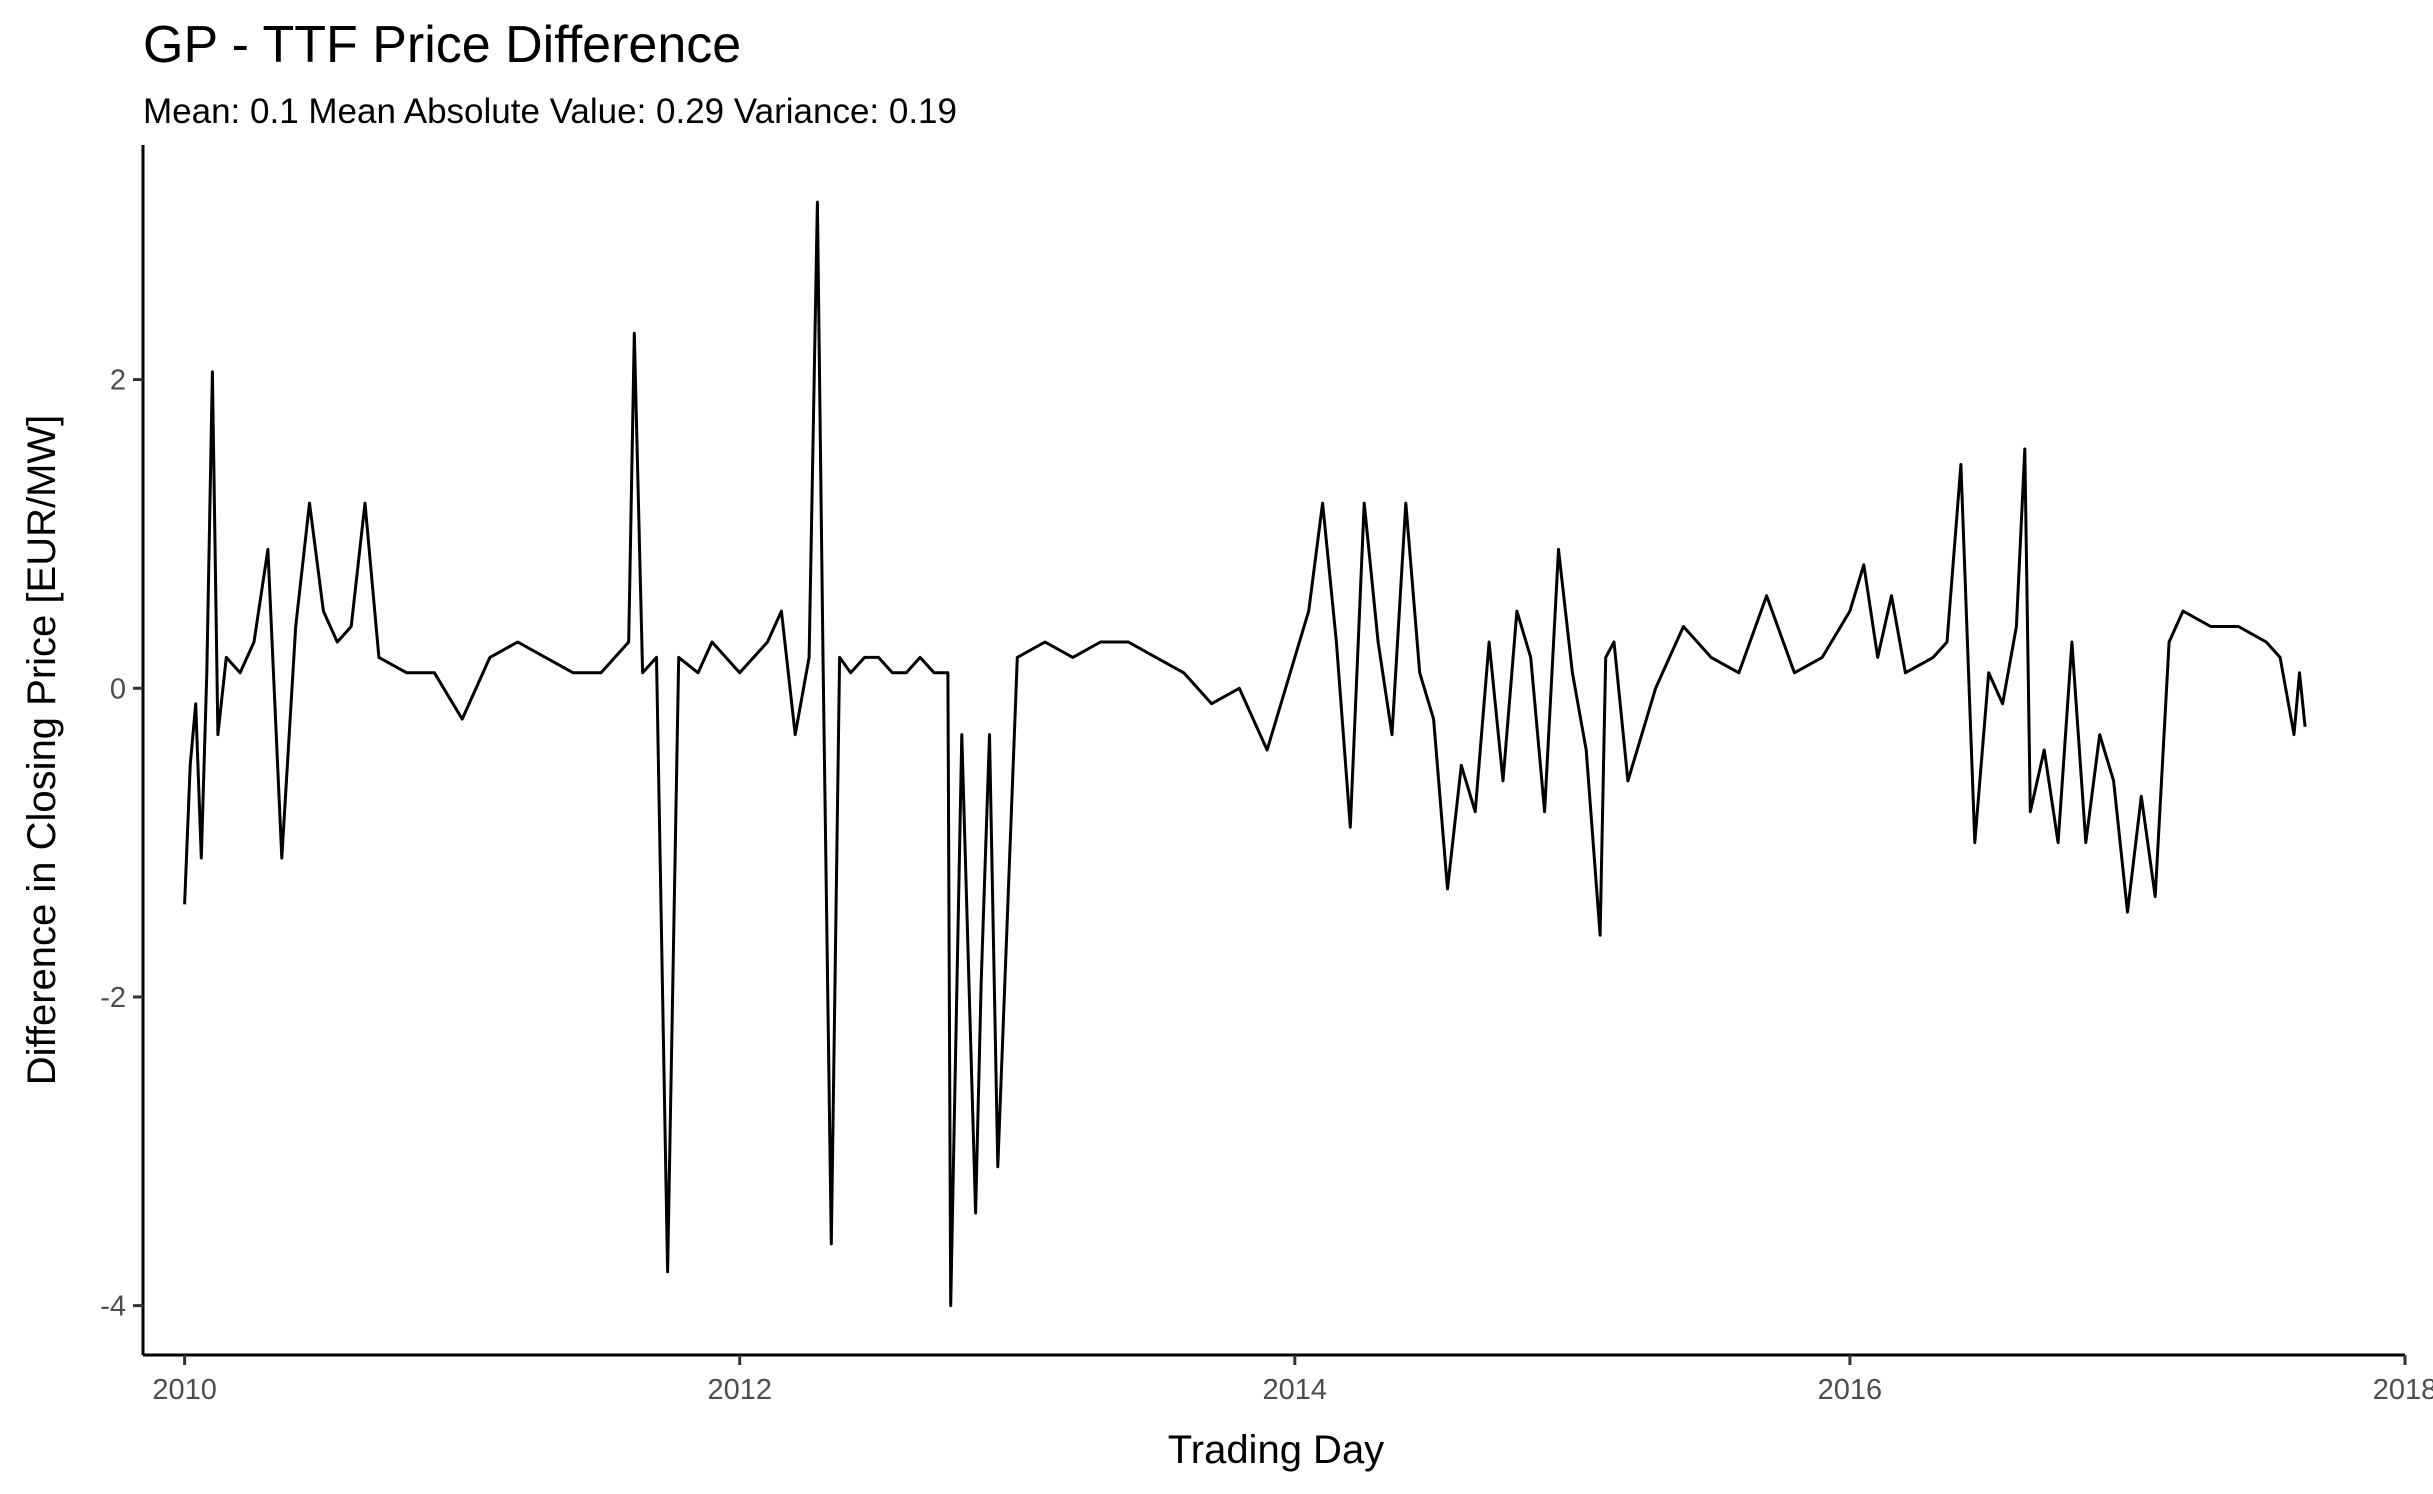  Describe the element at coordinates (113, 998) in the screenshot. I see `y-tick-label: -2` at that location.